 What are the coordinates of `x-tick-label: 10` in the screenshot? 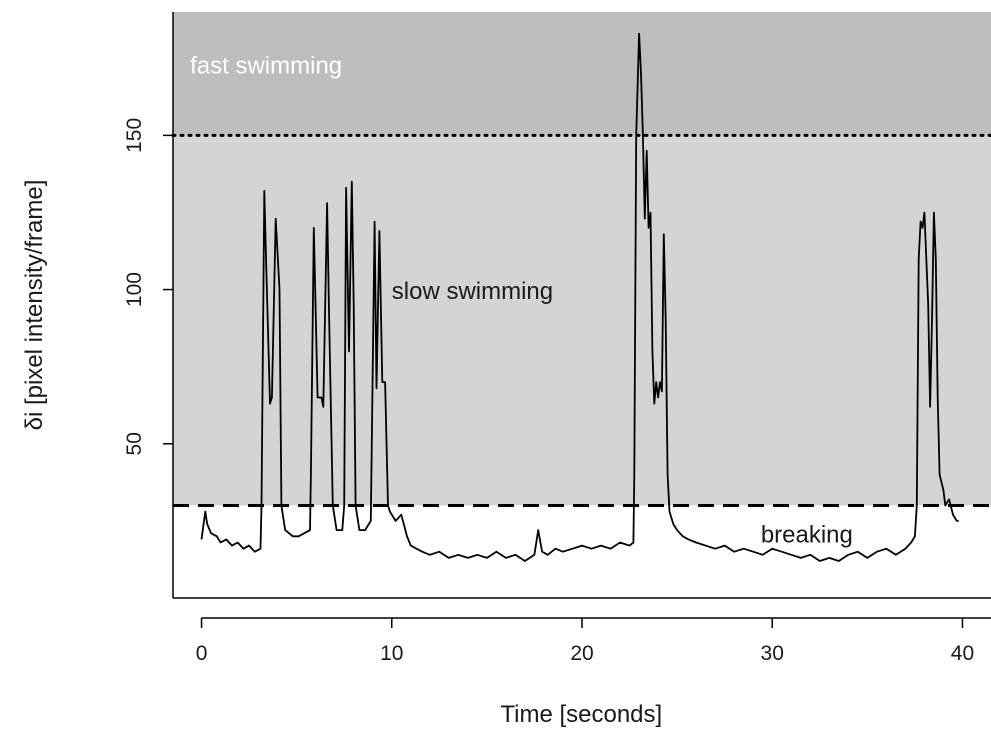 It's located at (391, 653).